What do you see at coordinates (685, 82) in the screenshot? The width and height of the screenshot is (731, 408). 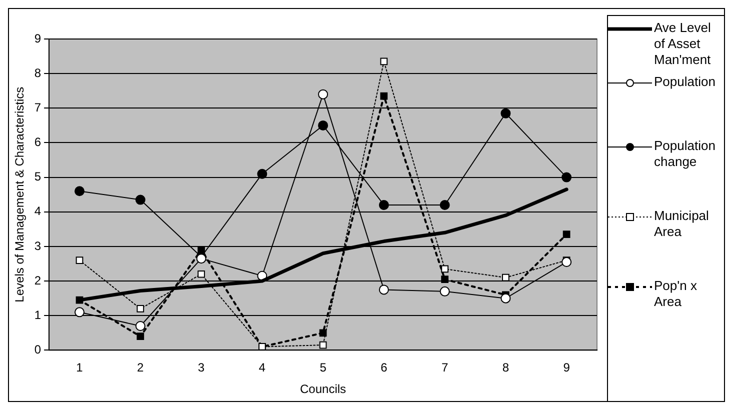 I see `legend-label: Population` at bounding box center [685, 82].